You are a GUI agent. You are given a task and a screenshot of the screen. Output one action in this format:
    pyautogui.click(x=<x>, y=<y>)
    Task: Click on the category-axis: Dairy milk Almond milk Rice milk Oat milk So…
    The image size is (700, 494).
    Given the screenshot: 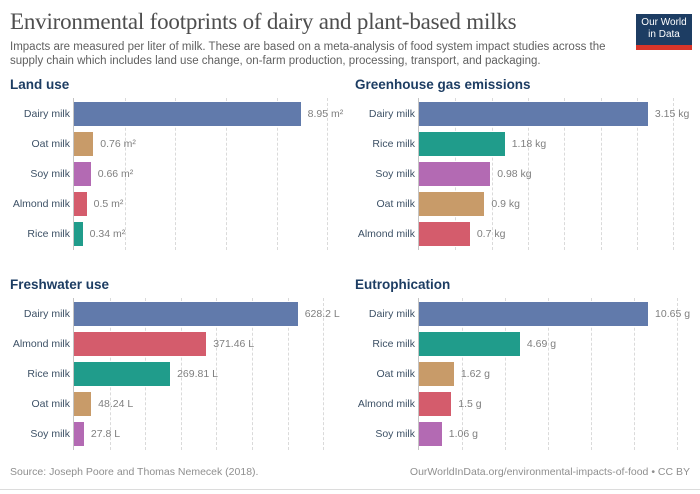 What is the action you would take?
    pyautogui.click(x=40, y=374)
    